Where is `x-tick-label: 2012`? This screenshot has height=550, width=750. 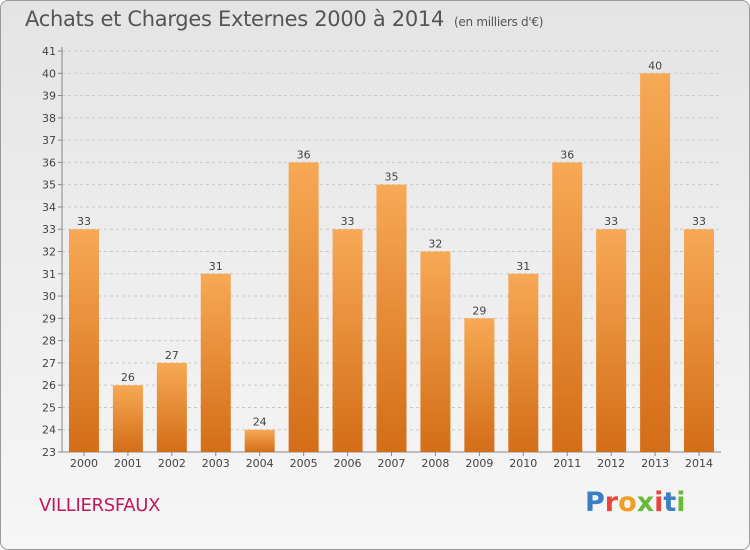
x-tick-label: 2012 is located at coordinates (611, 463).